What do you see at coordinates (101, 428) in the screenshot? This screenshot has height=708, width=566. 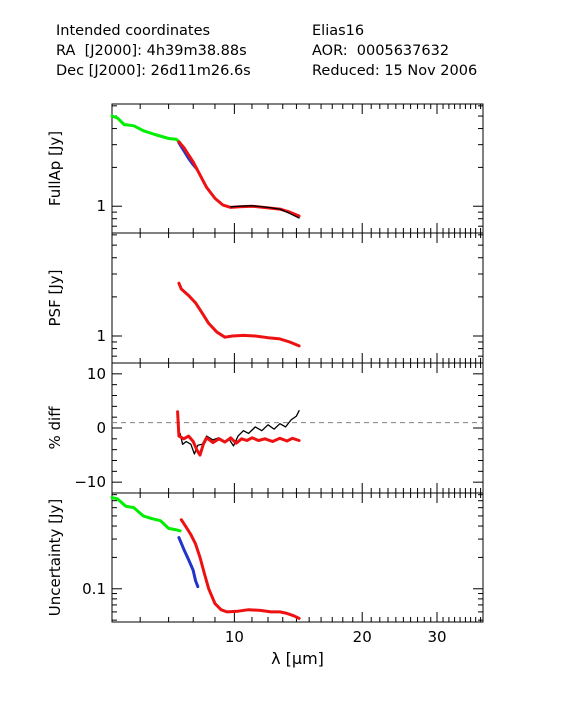 I see `panel-3-ytick-label-0: 0` at bounding box center [101, 428].